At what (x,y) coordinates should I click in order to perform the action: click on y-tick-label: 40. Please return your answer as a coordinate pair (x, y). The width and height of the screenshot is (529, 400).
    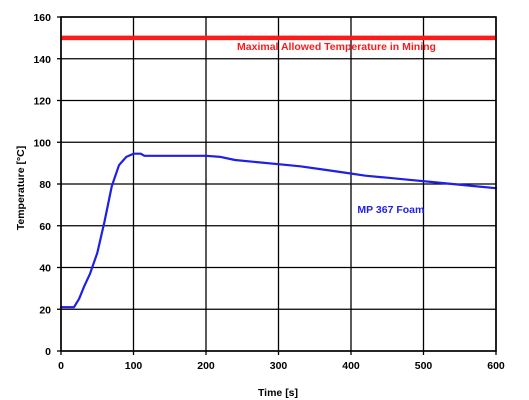
    Looking at the image, I should click on (45, 269).